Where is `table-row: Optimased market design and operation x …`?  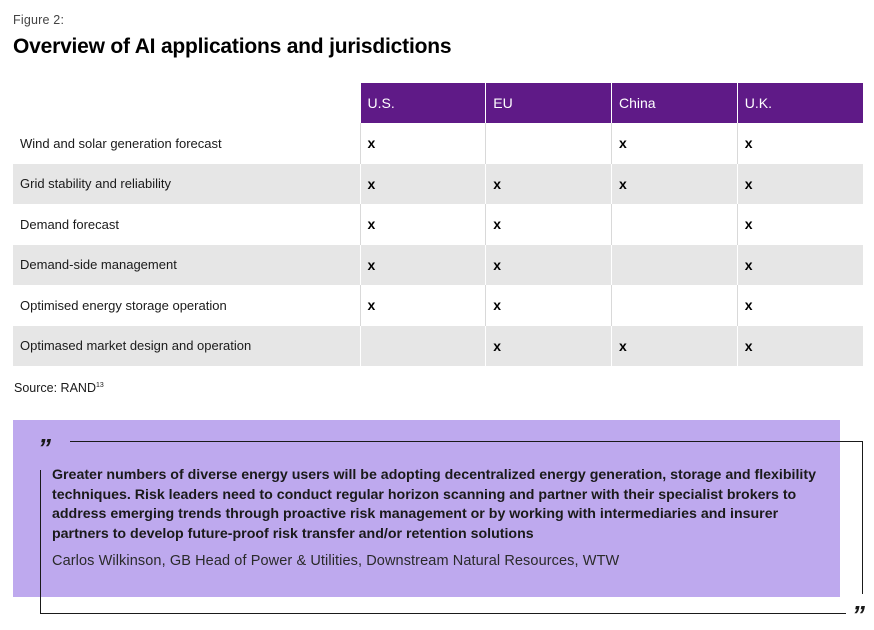
table-row: Optimased market design and operation x … is located at coordinates (438, 345).